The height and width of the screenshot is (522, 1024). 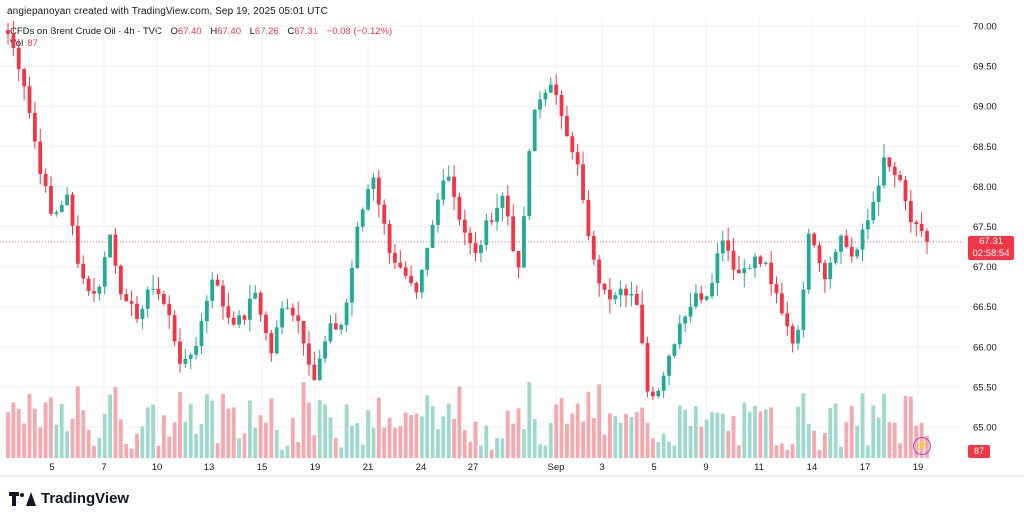 I want to click on tradingview-logo: TradingView, so click(x=69, y=498).